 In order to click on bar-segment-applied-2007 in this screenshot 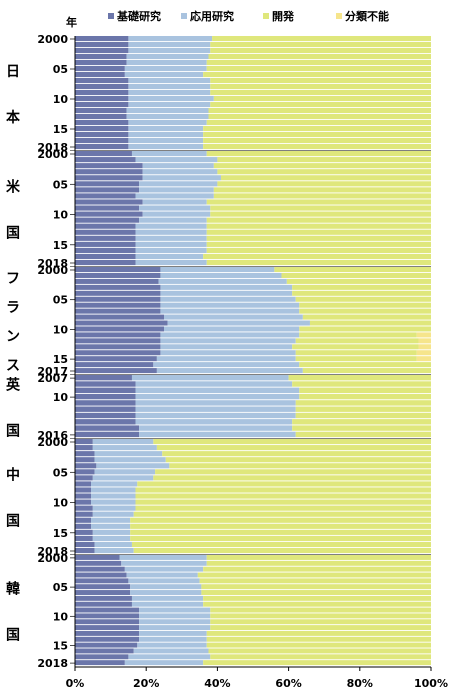, I will do `click(174, 196)`.